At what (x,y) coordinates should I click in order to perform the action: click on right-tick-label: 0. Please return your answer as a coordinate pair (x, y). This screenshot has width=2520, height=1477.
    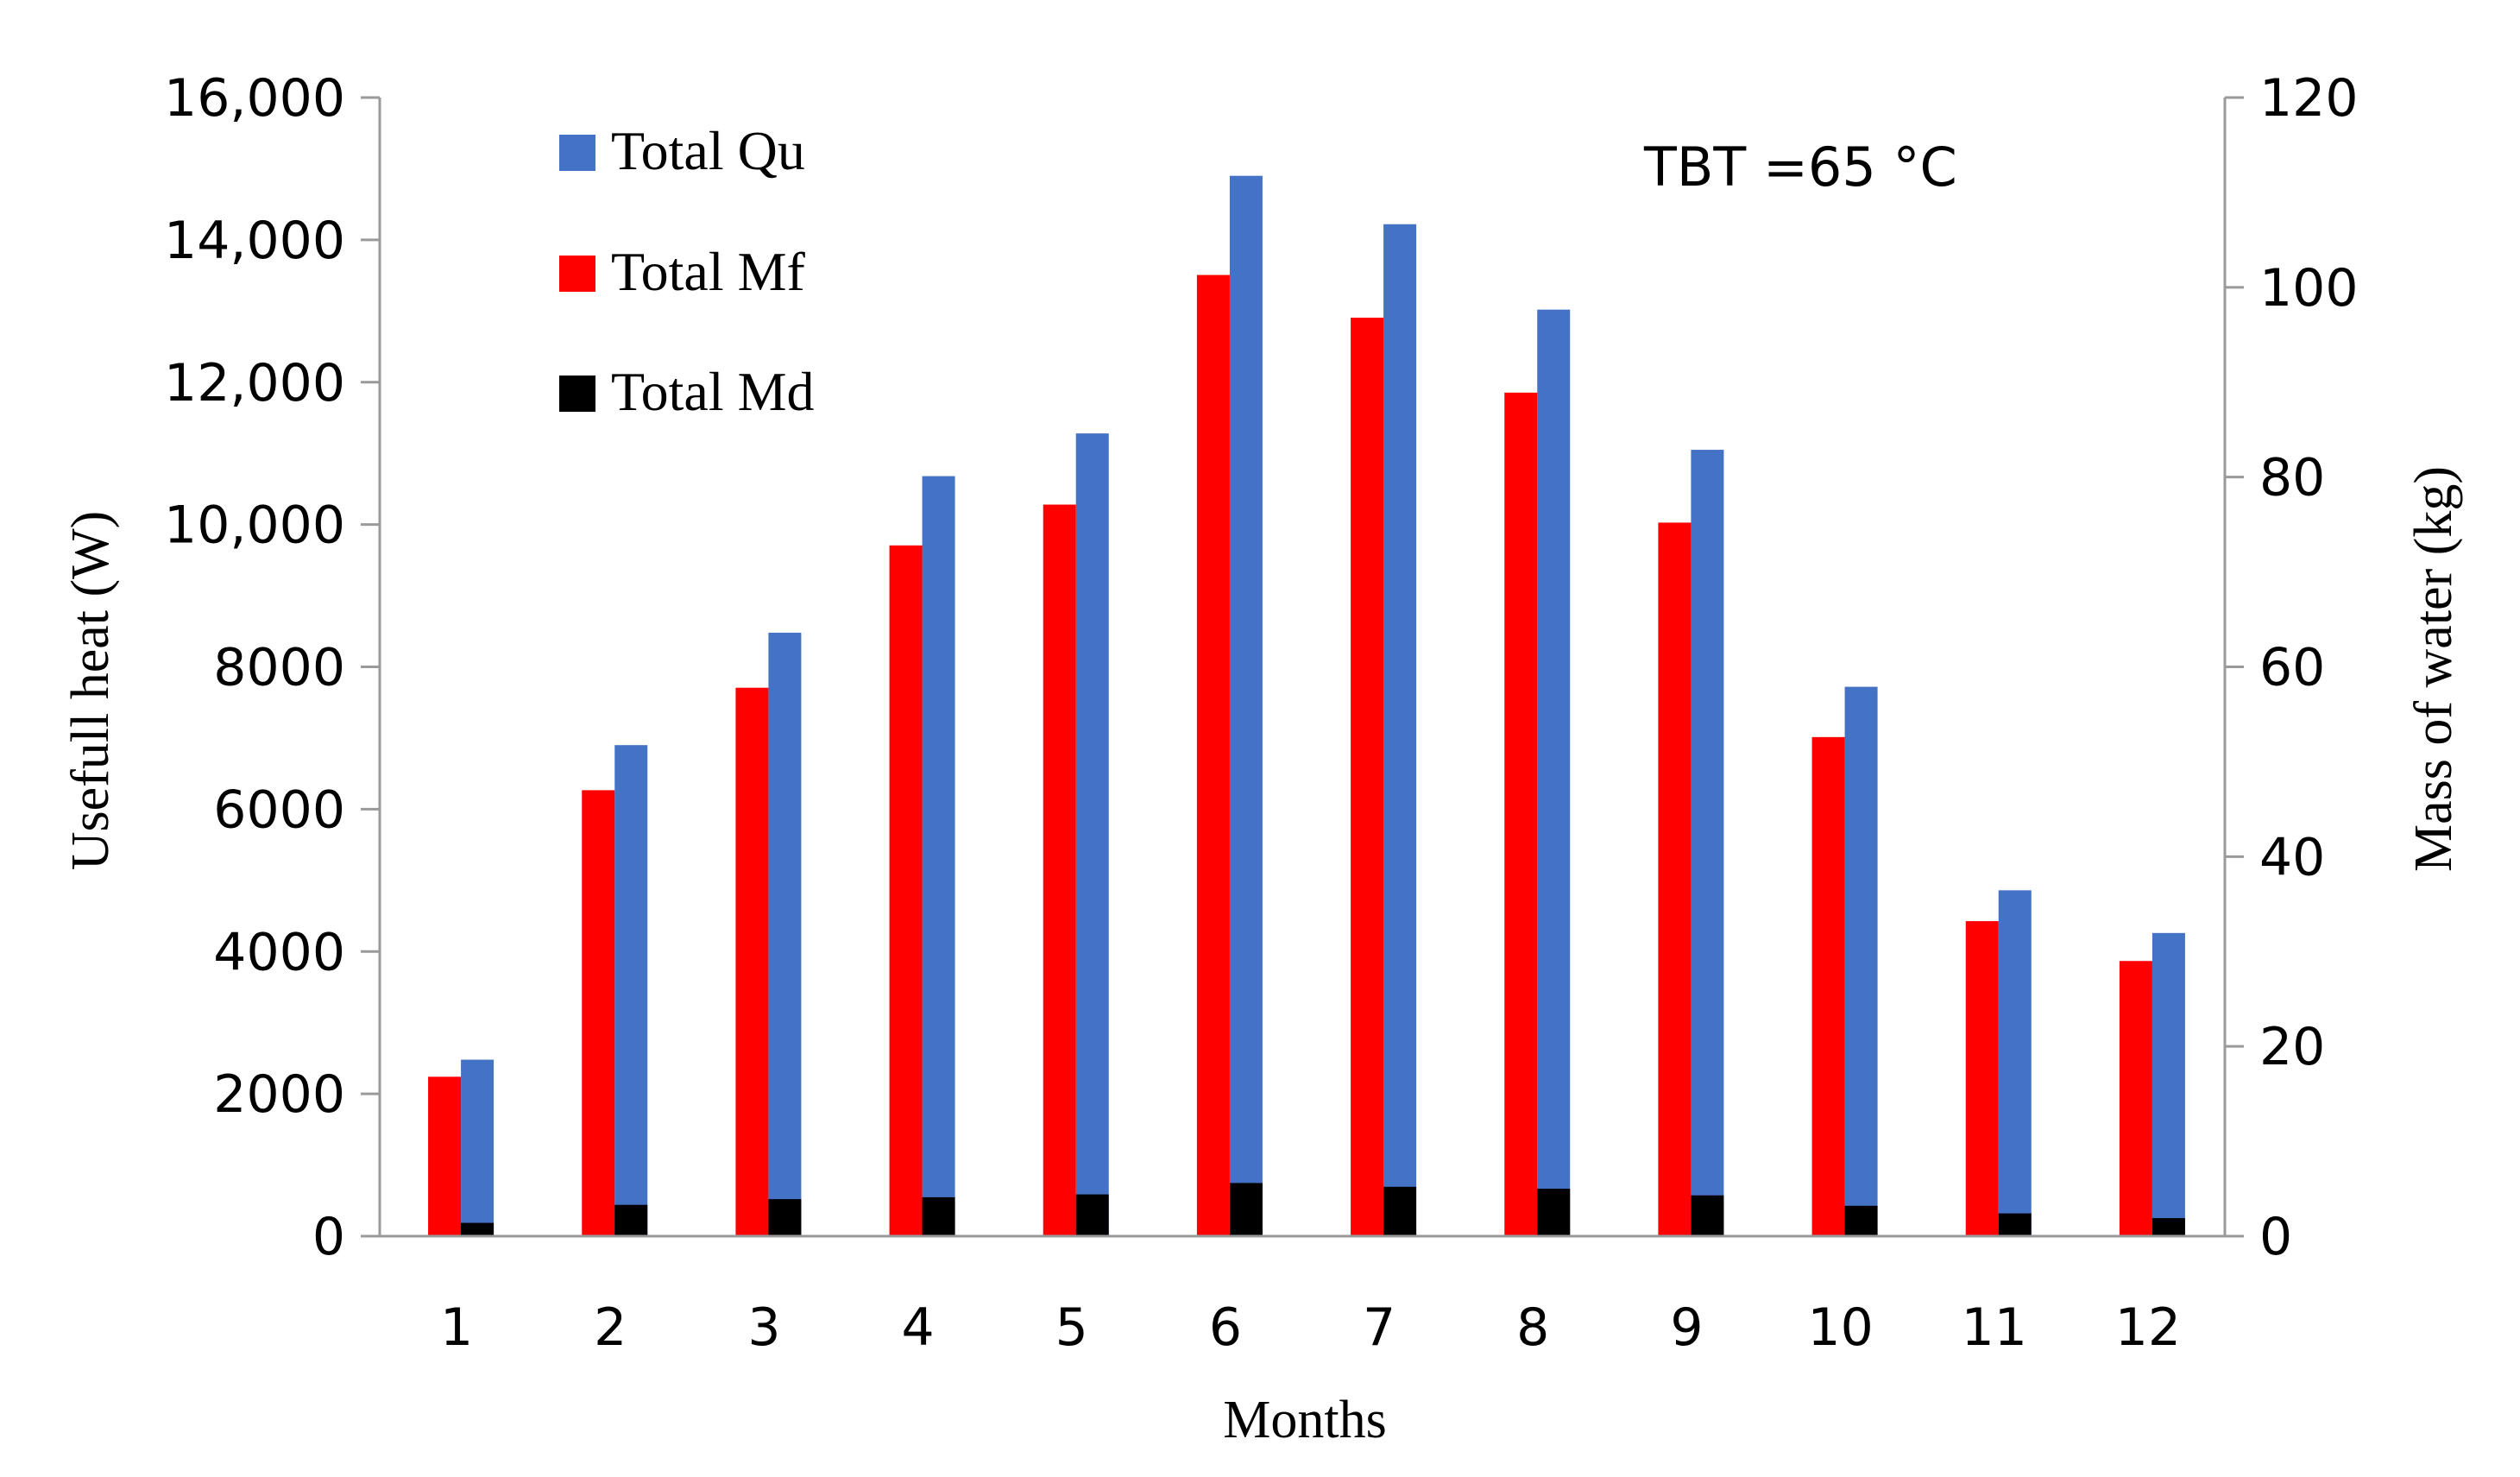
    Looking at the image, I should click on (2276, 1237).